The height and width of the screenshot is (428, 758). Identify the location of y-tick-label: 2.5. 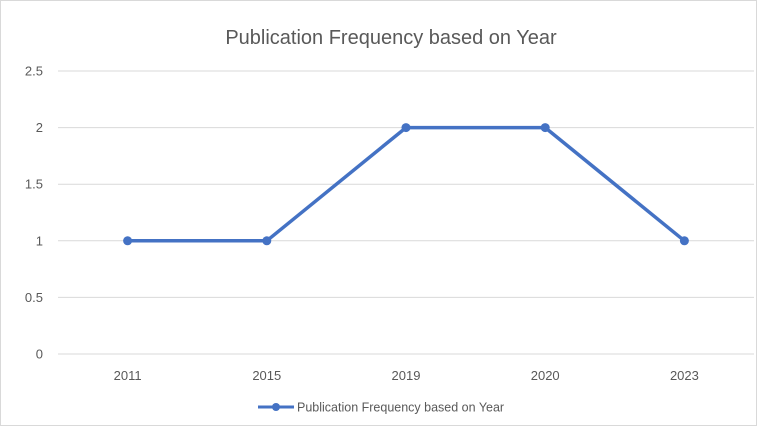
(34, 71).